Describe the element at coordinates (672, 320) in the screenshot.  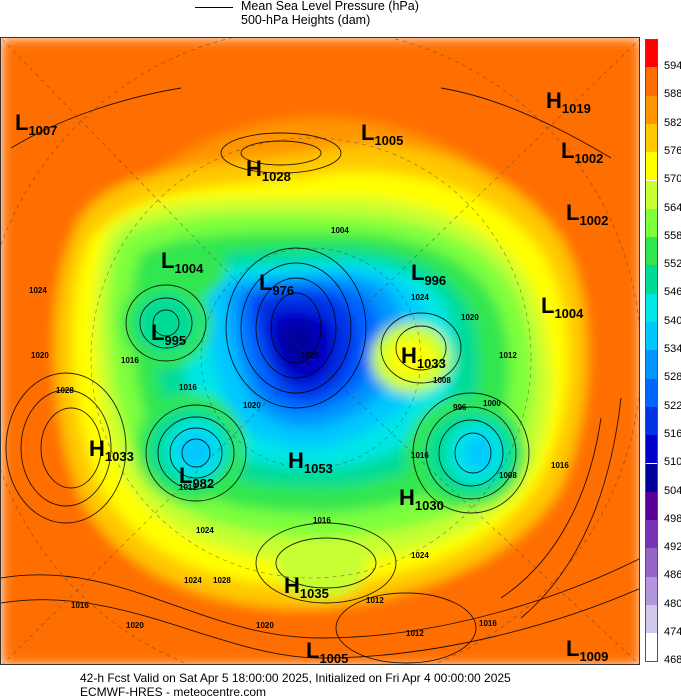
I see `colorbar-label: 540` at that location.